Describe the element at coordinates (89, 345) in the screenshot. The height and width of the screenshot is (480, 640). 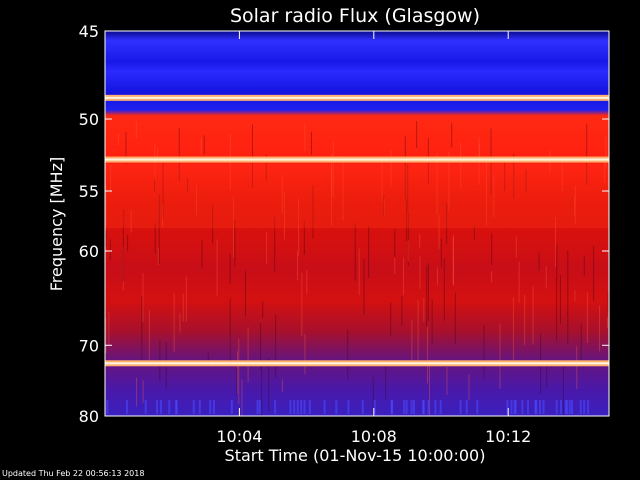
I see `y-tick-label: 70` at that location.